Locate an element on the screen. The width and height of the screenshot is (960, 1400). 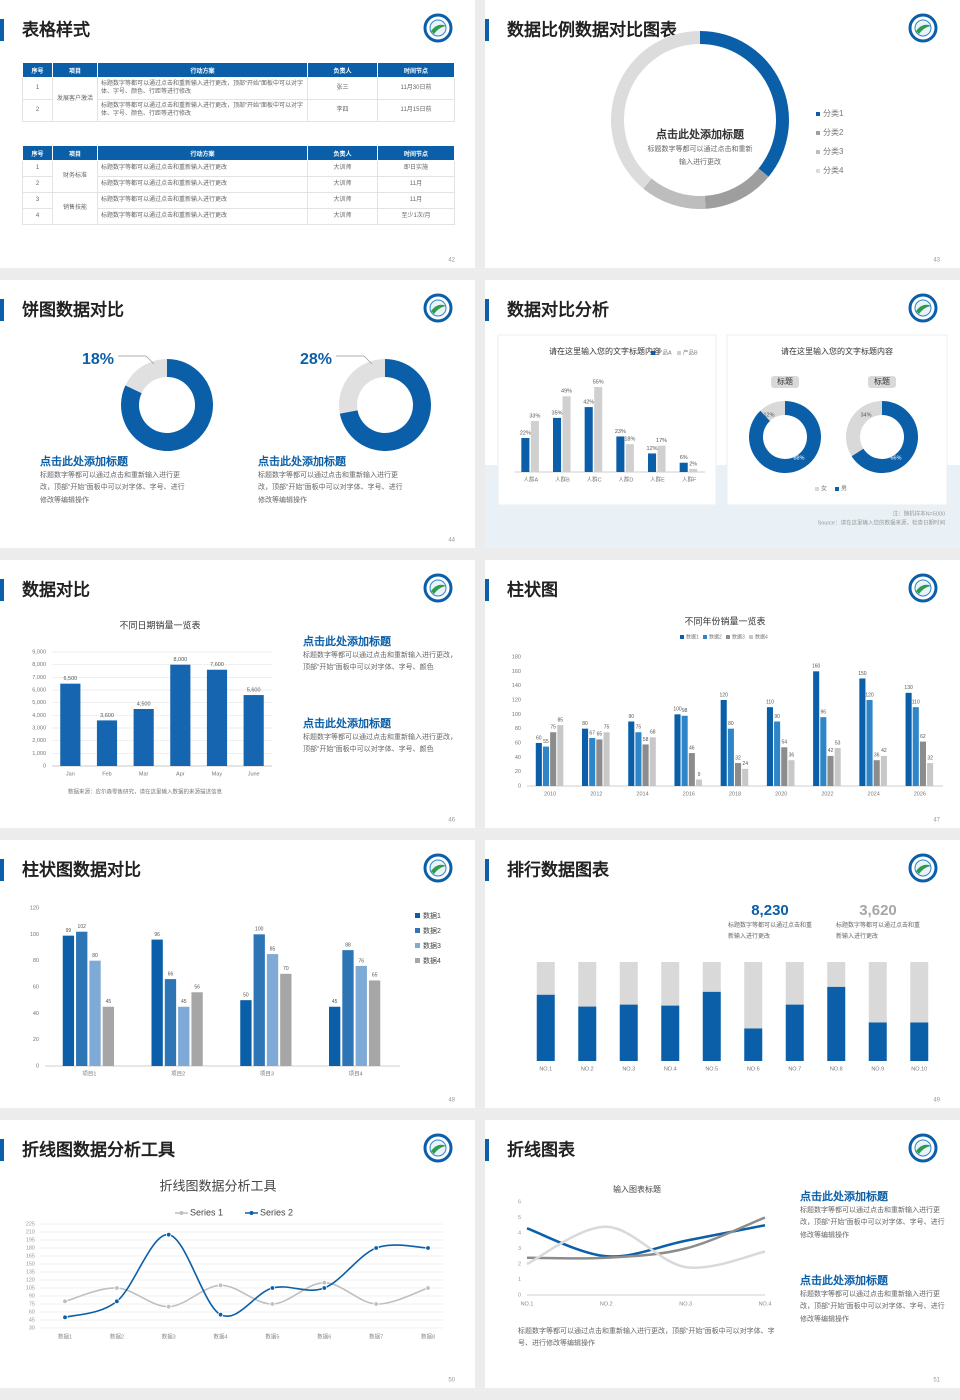
page-number: 44 is located at coordinates (451, 541).